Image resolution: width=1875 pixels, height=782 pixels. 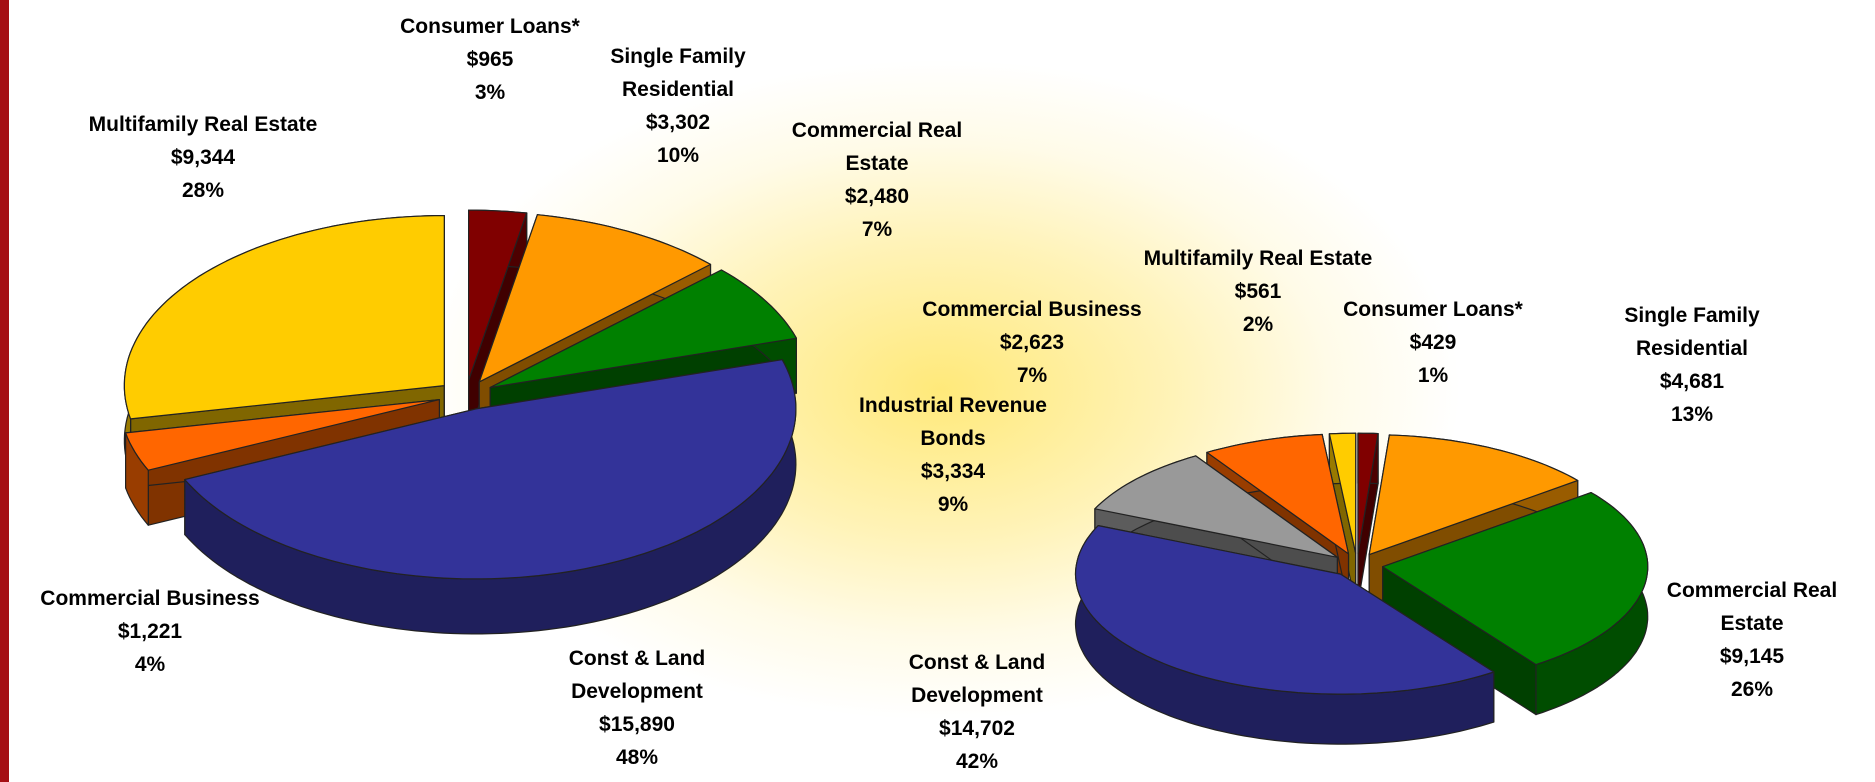 What do you see at coordinates (953, 504) in the screenshot?
I see `percent-label: 9%` at bounding box center [953, 504].